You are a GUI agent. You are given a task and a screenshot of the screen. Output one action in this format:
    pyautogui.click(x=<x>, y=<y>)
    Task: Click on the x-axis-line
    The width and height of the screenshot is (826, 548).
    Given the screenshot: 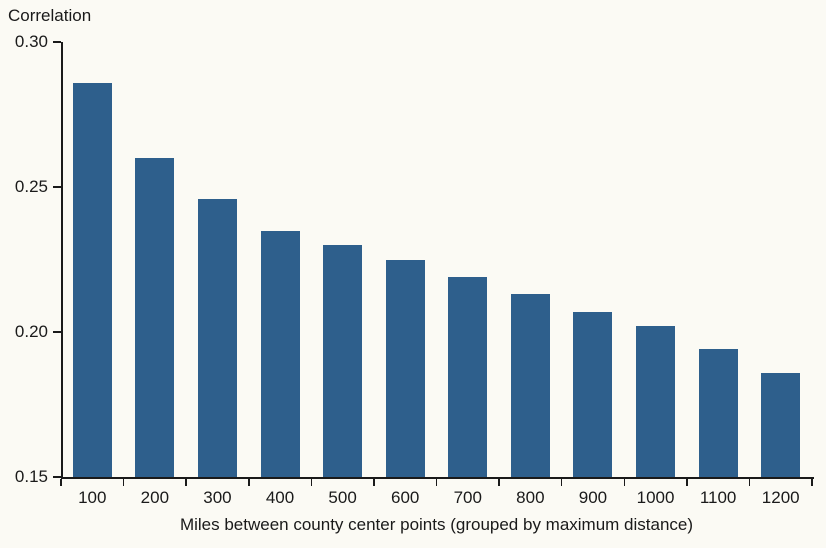 What is the action you would take?
    pyautogui.click(x=437, y=478)
    